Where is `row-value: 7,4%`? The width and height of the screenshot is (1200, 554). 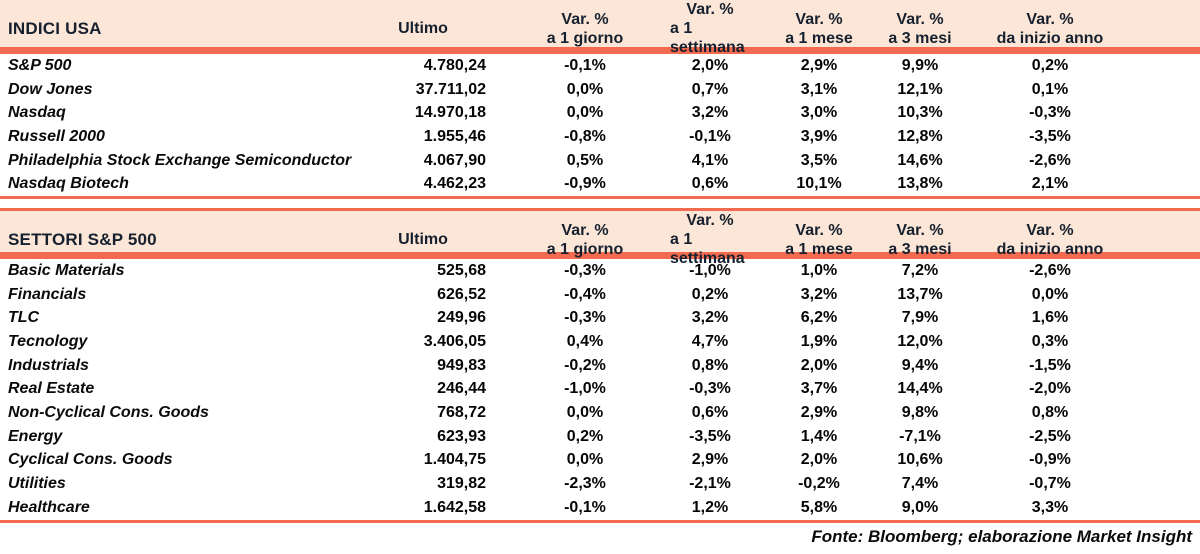
row-value: 7,4% is located at coordinates (920, 484).